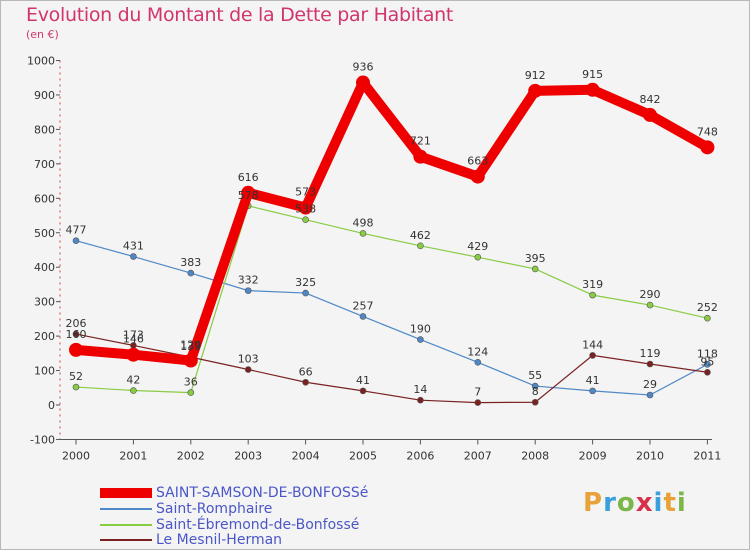  I want to click on data-label: 477, so click(76, 230).